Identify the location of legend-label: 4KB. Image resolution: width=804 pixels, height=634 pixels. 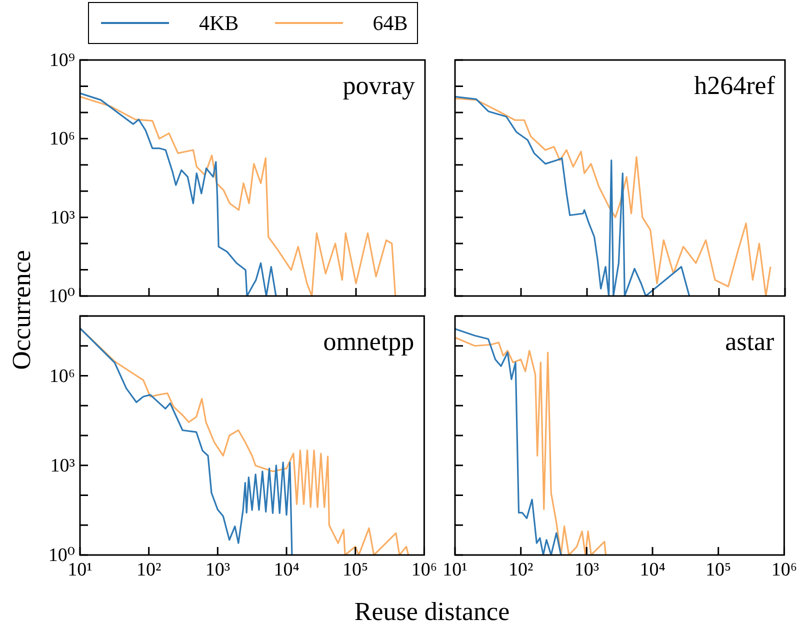
(219, 23).